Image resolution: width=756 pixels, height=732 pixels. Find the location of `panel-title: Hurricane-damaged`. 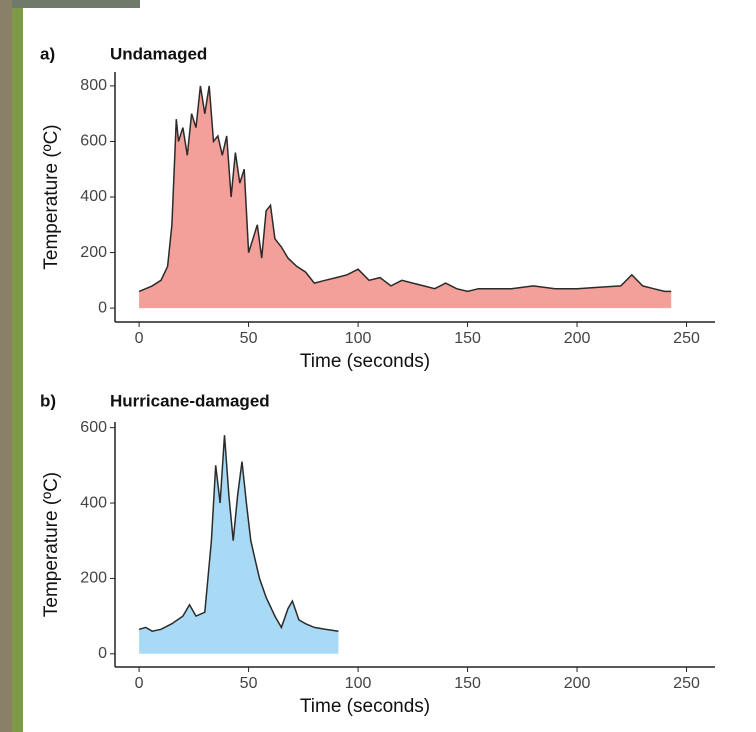

panel-title: Hurricane-damaged is located at coordinates (190, 400).